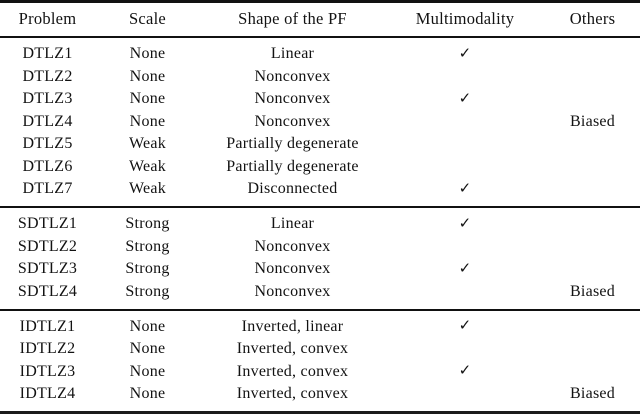 Image resolution: width=640 pixels, height=415 pixels. I want to click on table-row: DTLZ1 None Linear ✓, so click(320, 54).